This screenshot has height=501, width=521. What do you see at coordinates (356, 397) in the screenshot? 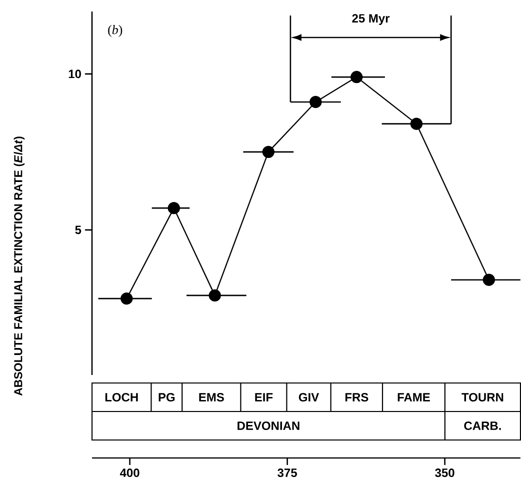
I see `text: FRS` at bounding box center [356, 397].